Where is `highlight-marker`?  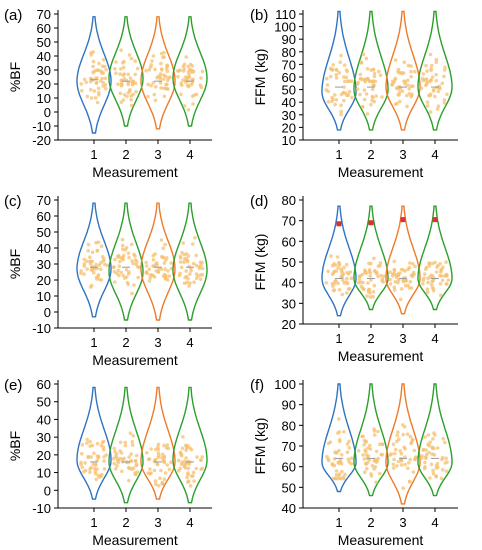 highlight-marker is located at coordinates (435, 220).